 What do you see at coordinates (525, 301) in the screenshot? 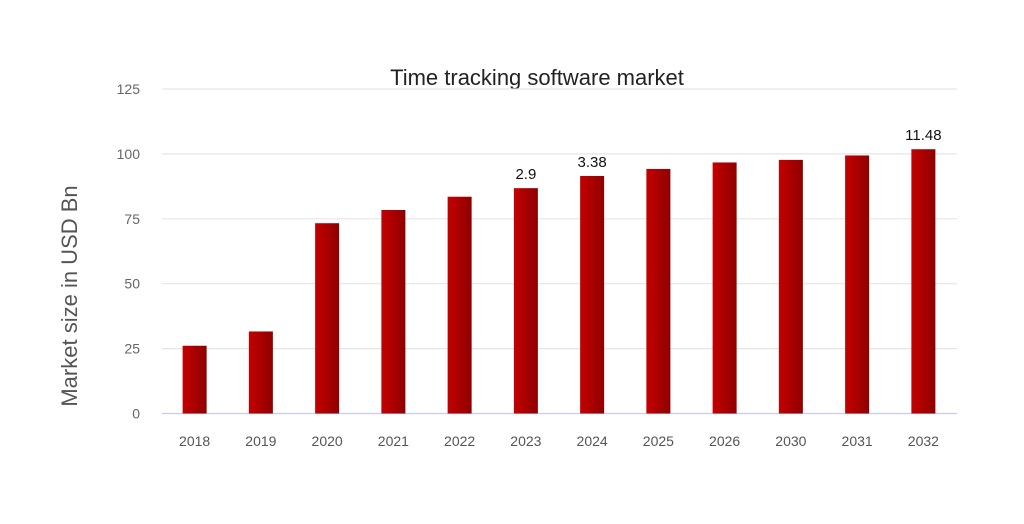
I see `bar-2023` at bounding box center [525, 301].